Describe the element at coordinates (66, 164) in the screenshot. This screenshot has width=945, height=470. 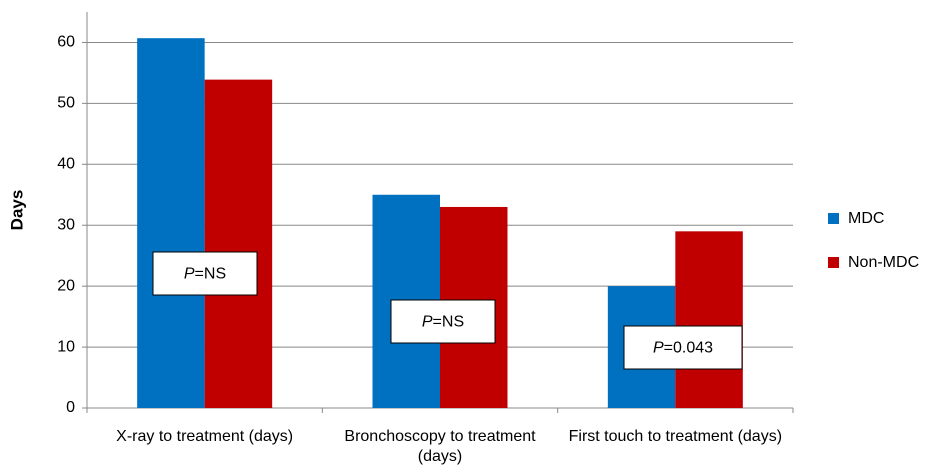
I see `y-tick-label: 40` at that location.